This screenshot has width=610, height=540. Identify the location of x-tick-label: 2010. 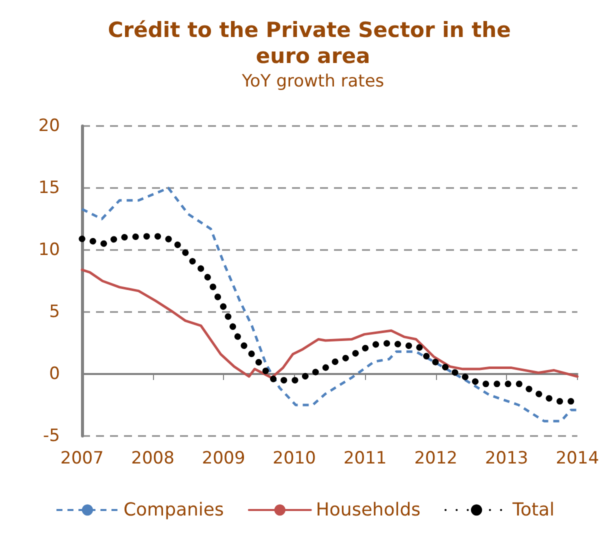
(294, 458).